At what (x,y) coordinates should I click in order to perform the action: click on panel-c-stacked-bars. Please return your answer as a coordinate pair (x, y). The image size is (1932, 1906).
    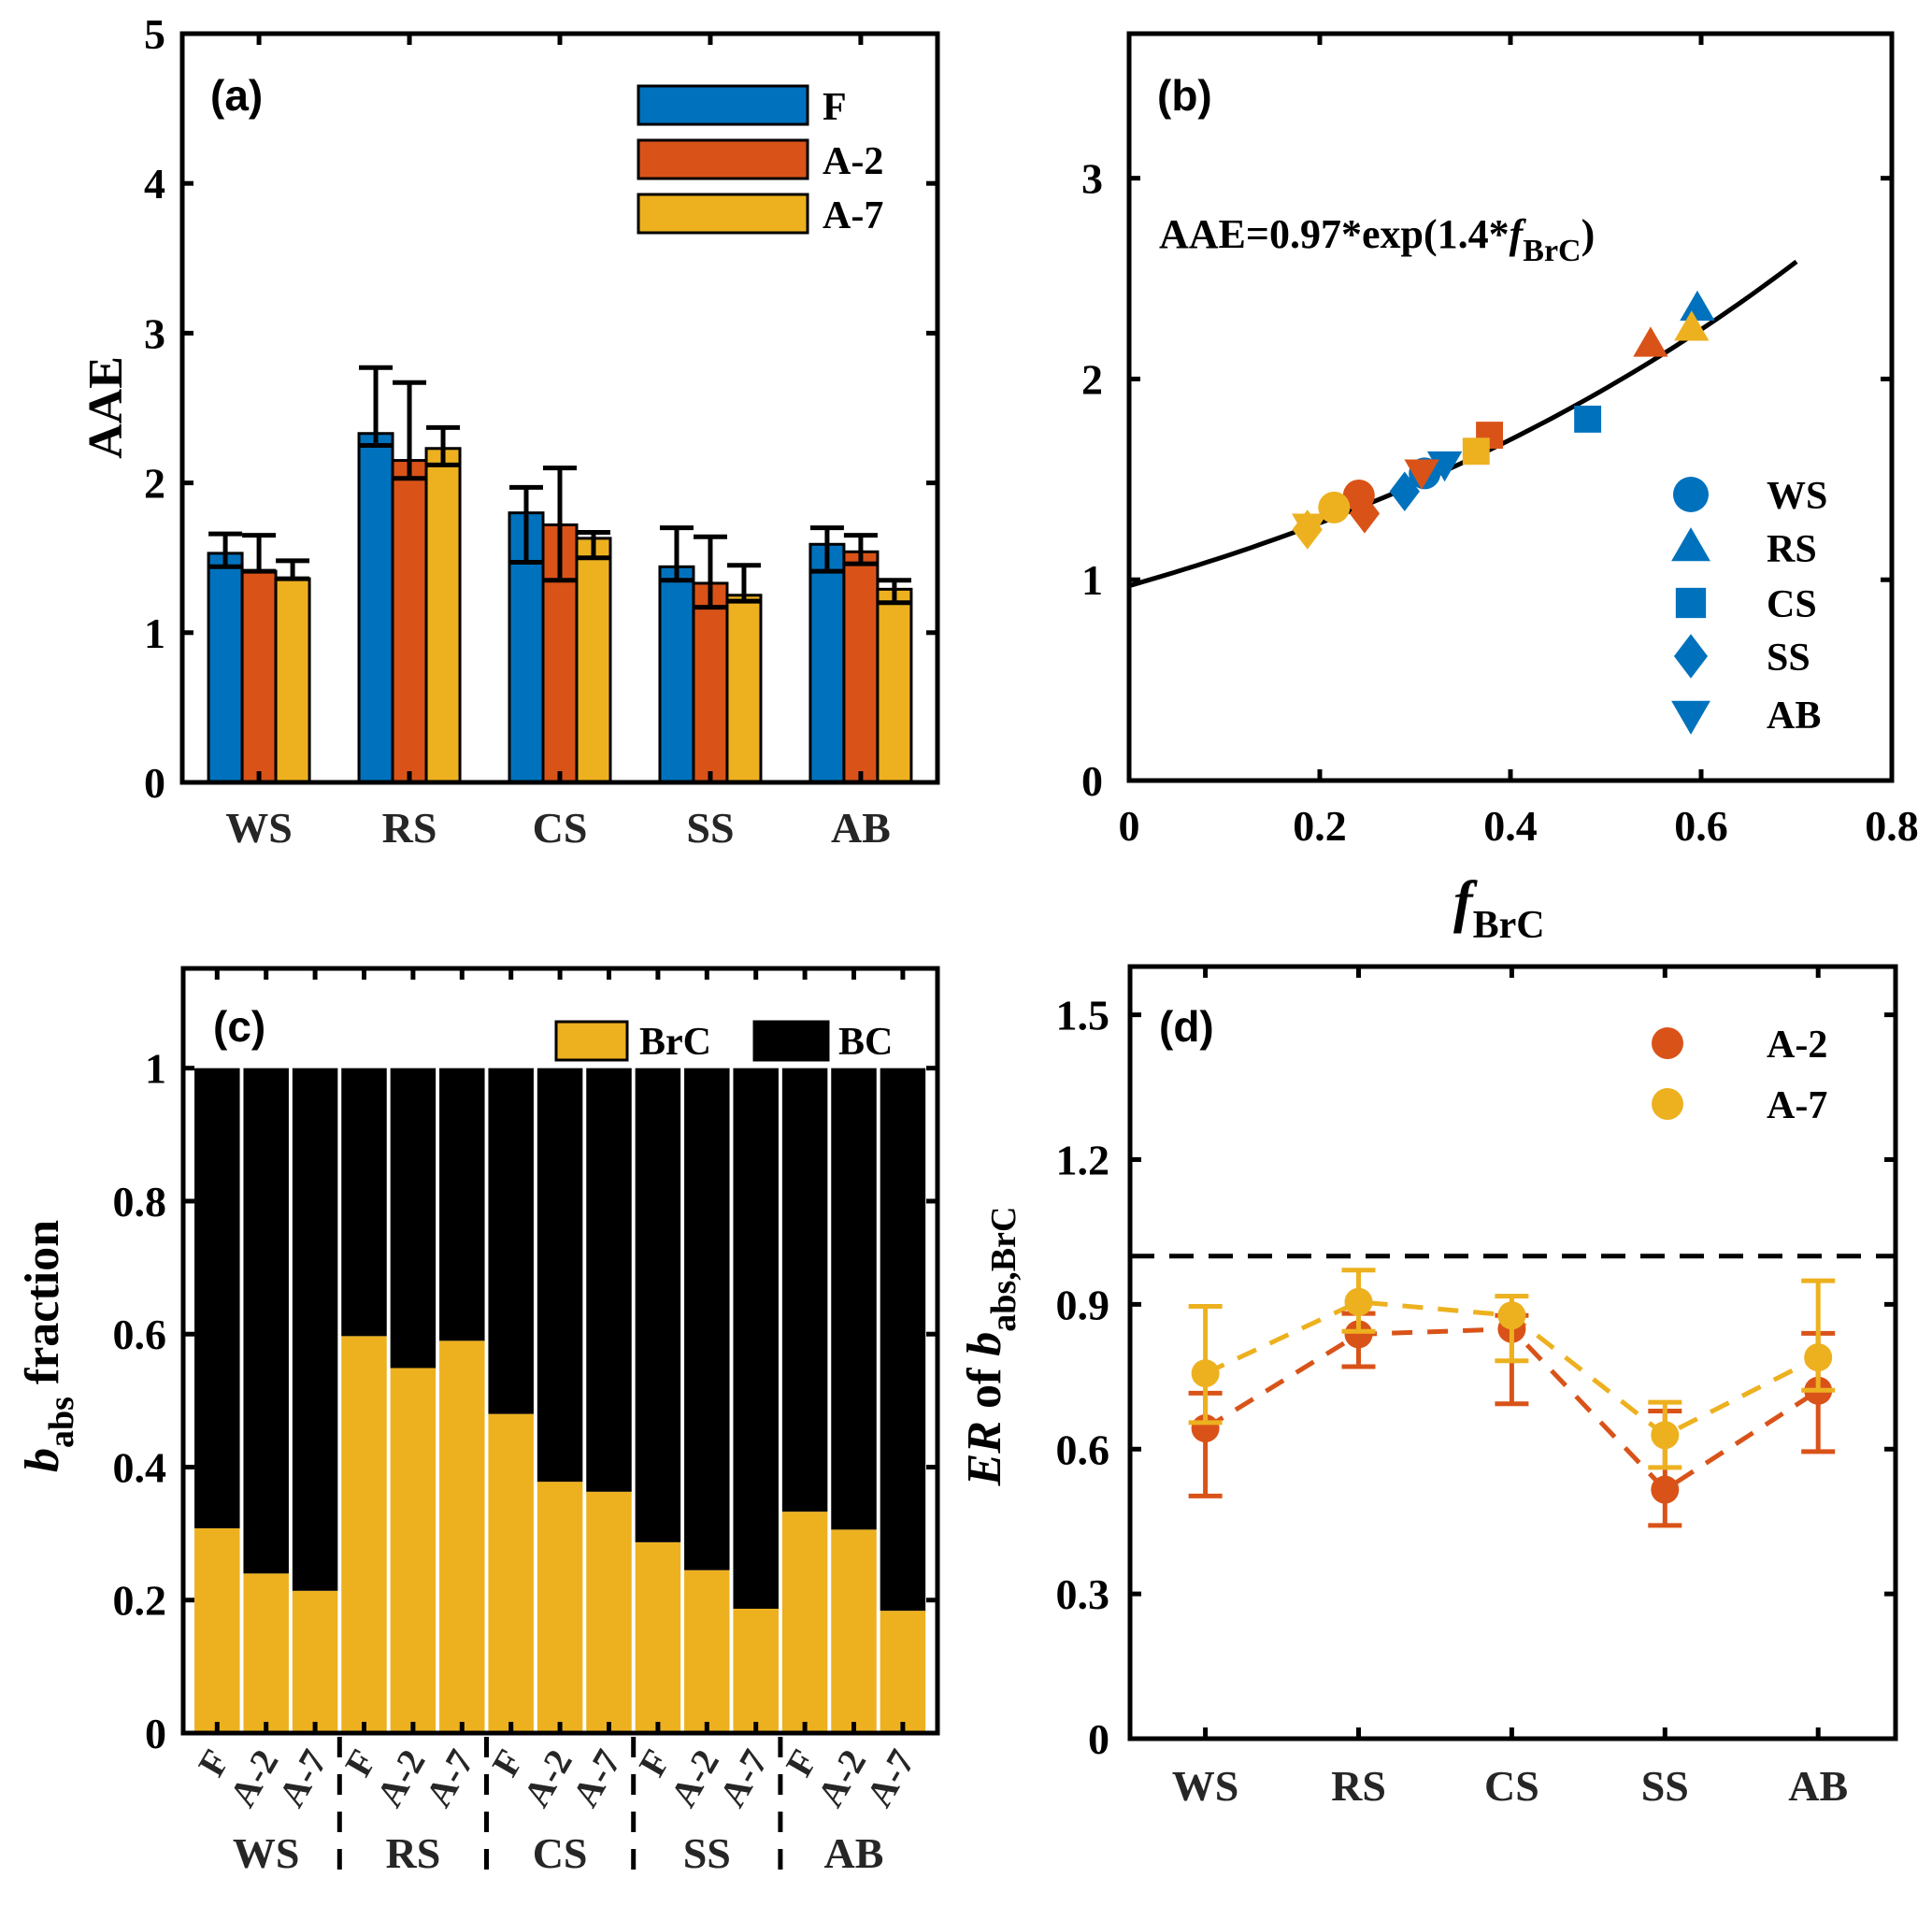
    Looking at the image, I should click on (560, 1400).